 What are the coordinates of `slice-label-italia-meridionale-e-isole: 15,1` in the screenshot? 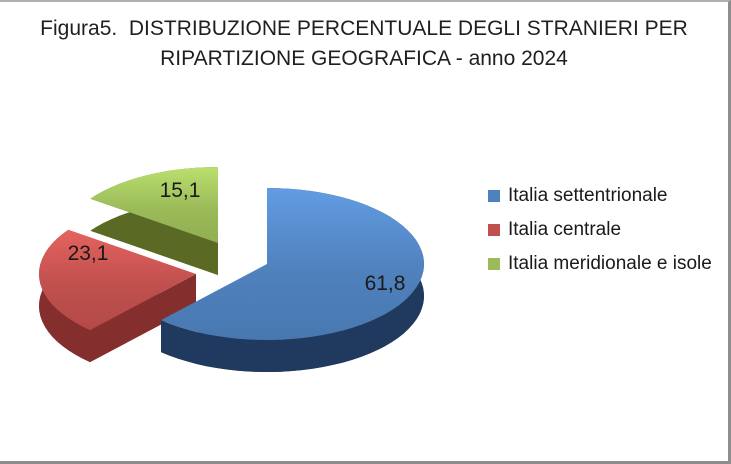 It's located at (180, 190).